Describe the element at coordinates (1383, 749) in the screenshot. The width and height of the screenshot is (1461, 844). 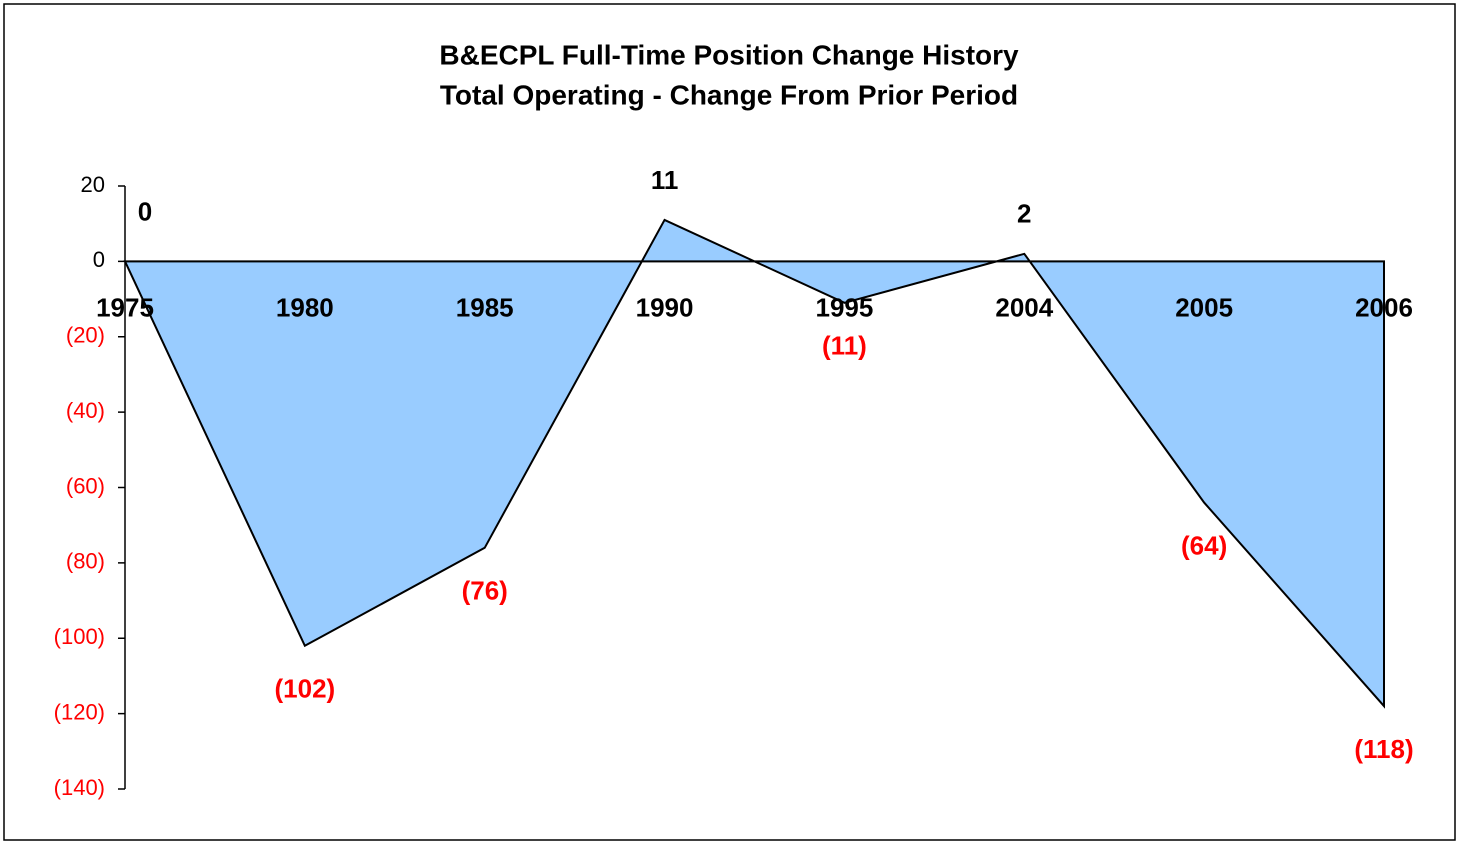
I see `data-label: (118)` at that location.